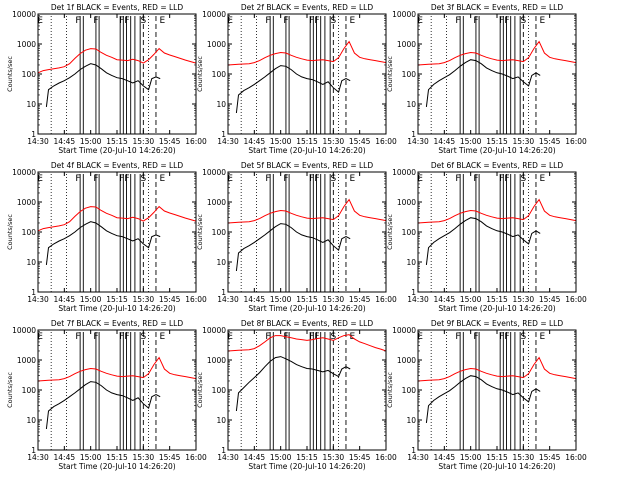 The height and width of the screenshot is (480, 640). Describe the element at coordinates (497, 323) in the screenshot. I see `panel-title: Det 9f BLACK = Events, RED = LLD` at that location.